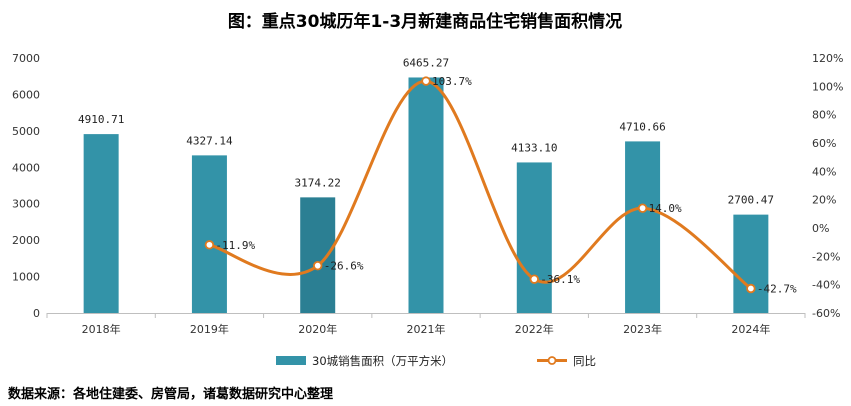 The width and height of the screenshot is (851, 406). What do you see at coordinates (827, 86) in the screenshot?
I see `right-tick-label: 100%` at bounding box center [827, 86].